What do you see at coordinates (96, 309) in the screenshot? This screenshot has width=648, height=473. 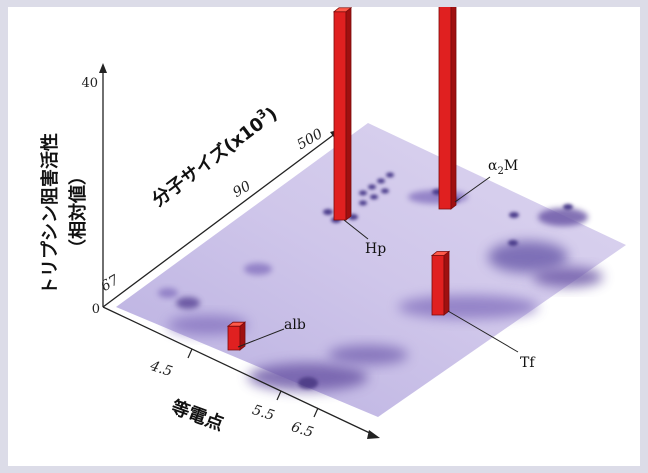 I see `y-tick-0: 0` at bounding box center [96, 309].